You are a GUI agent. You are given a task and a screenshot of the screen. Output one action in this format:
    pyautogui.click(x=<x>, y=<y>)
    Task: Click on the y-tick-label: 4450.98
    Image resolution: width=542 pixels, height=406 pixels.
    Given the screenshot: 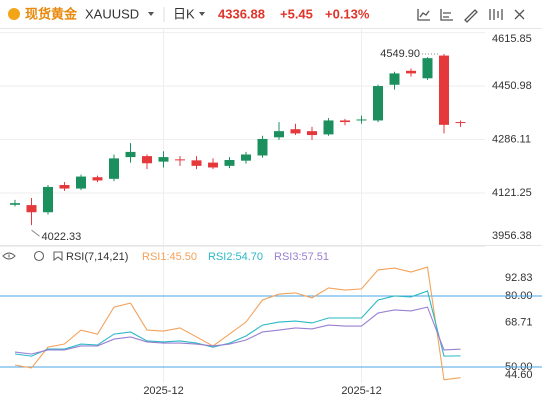 What is the action you would take?
    pyautogui.click(x=512, y=86)
    